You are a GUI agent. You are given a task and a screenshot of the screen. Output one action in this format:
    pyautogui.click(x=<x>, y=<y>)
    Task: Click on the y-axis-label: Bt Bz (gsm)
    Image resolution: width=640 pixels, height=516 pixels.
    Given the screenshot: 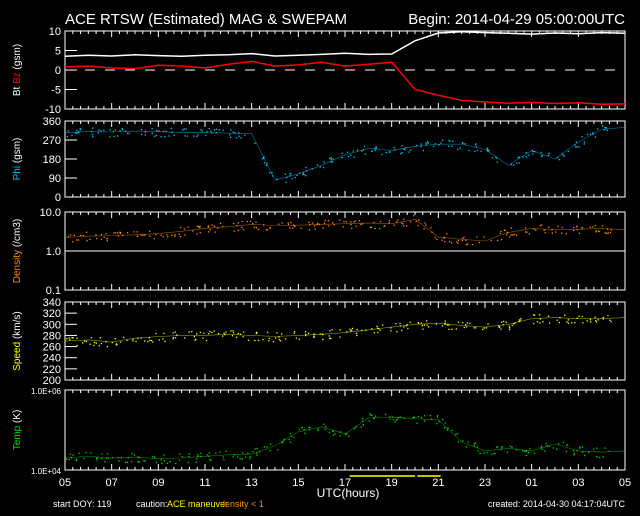 What is the action you would take?
    pyautogui.click(x=17, y=70)
    